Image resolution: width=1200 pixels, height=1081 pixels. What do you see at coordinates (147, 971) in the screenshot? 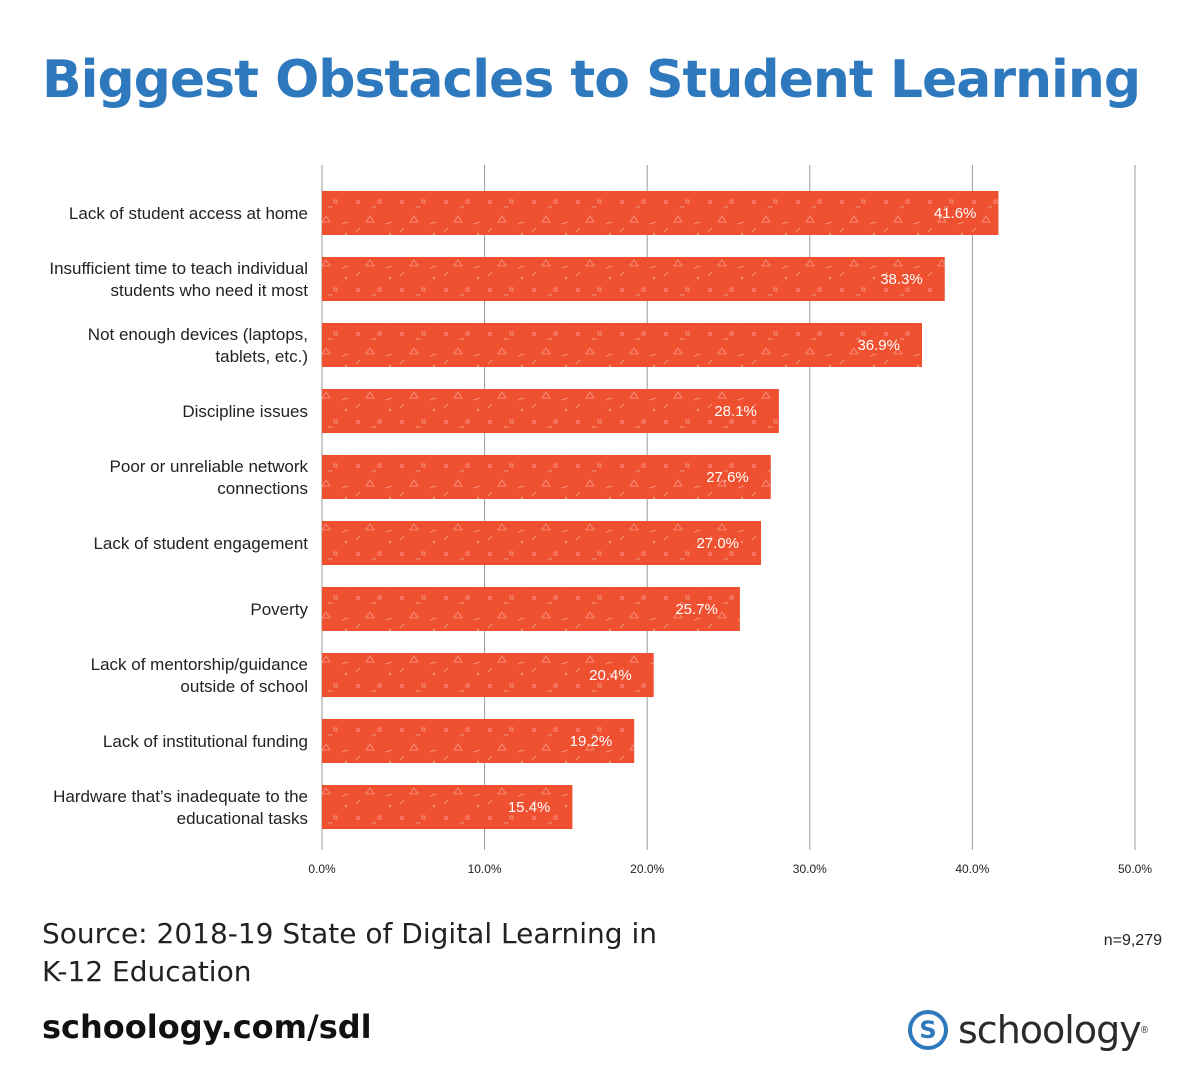
I see `source-line-2: K-12 Education` at bounding box center [147, 971].